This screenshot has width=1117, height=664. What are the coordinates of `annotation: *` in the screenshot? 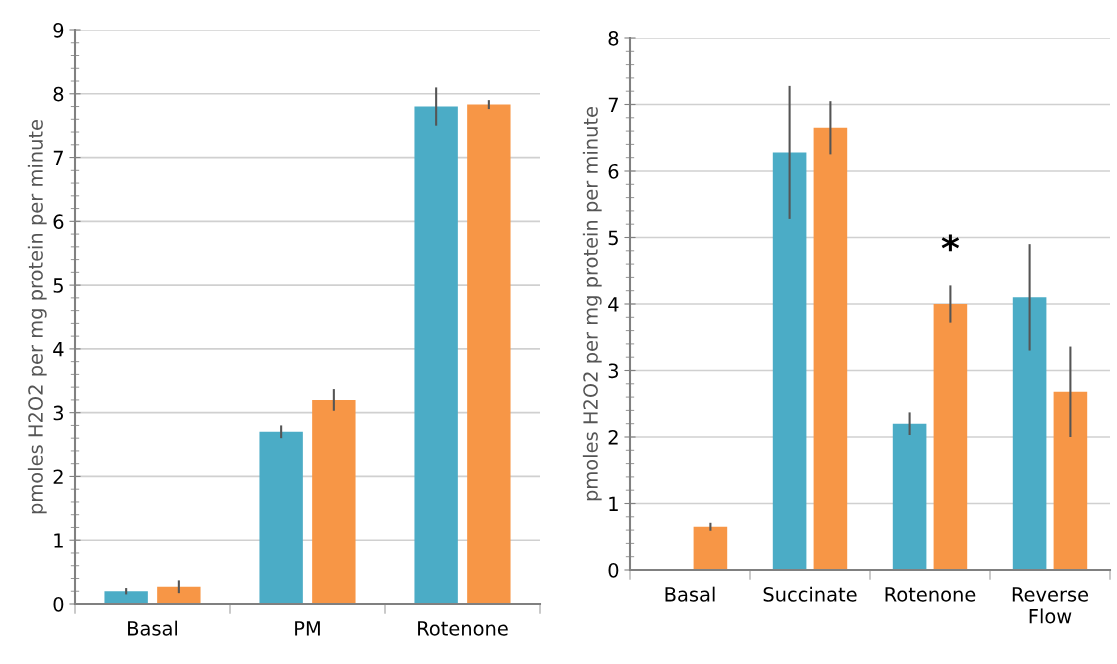 It's located at (950, 243).